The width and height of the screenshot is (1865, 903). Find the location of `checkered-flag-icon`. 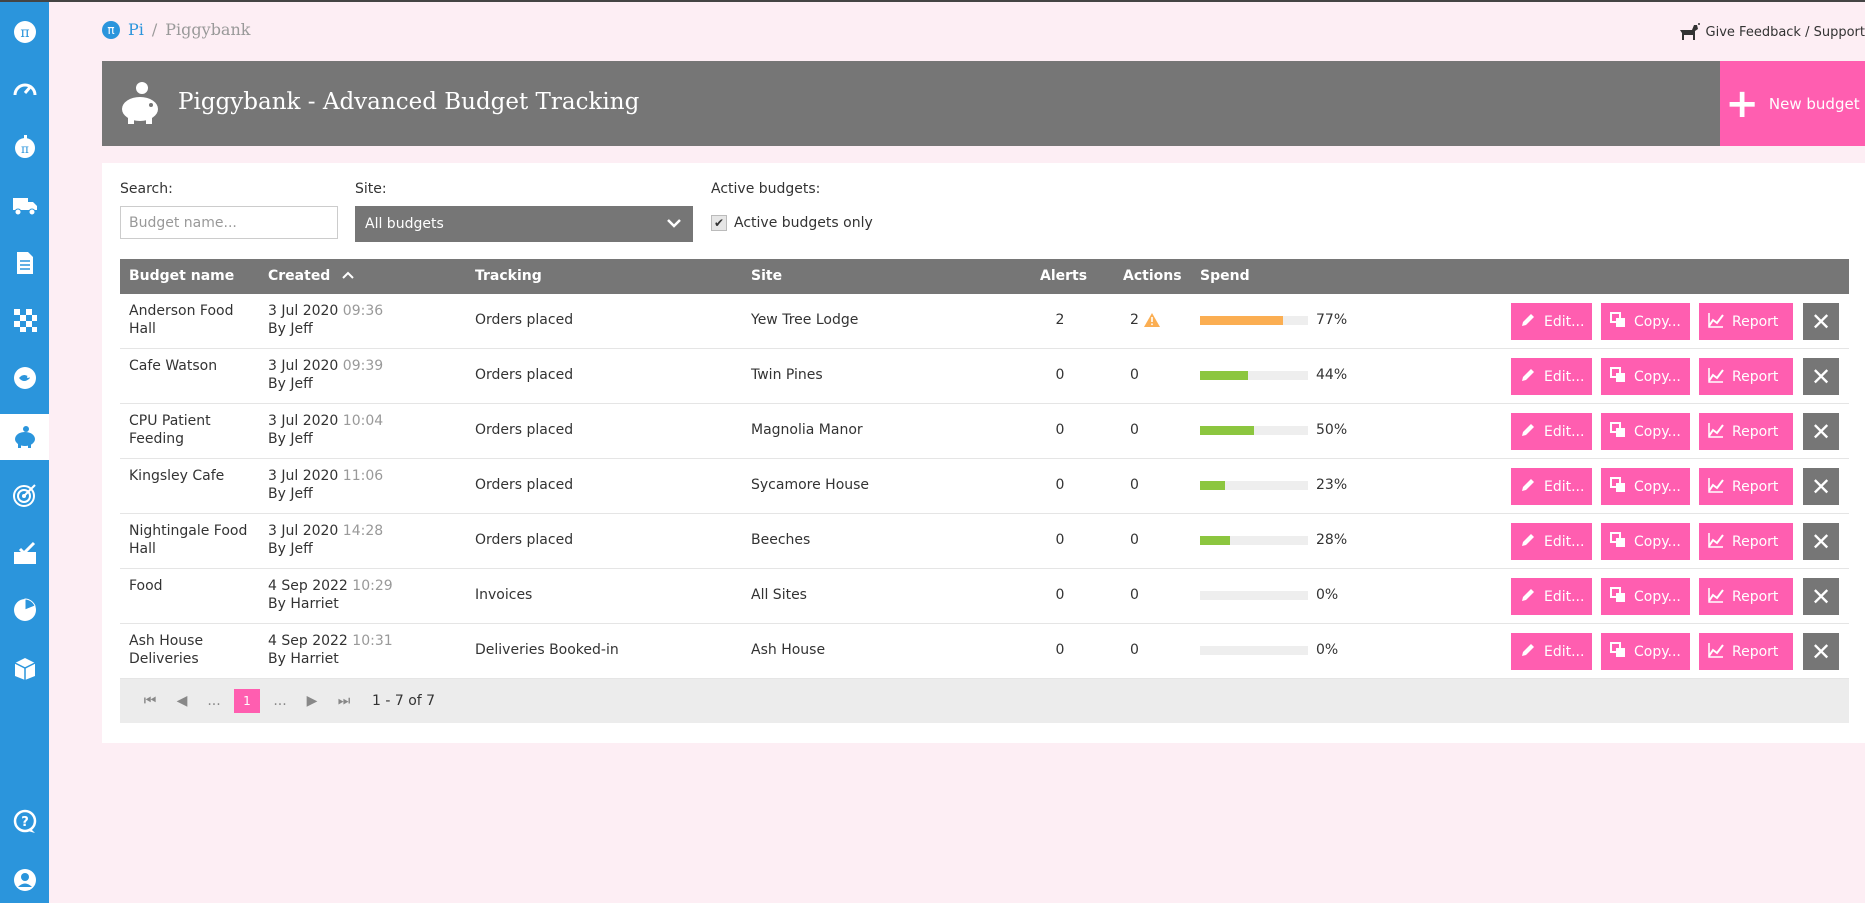

checkered-flag-icon is located at coordinates (24, 320).